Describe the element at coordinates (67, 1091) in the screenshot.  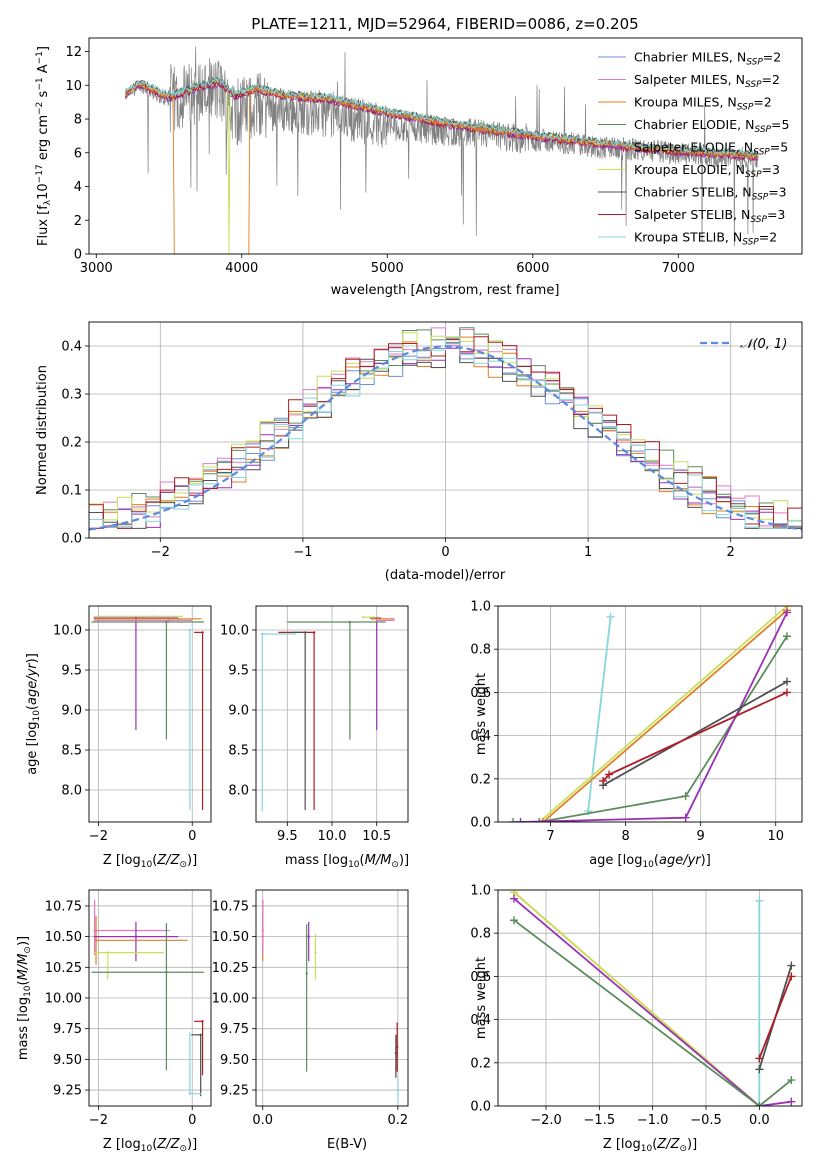
I see `y-tick-label: 9.25` at that location.